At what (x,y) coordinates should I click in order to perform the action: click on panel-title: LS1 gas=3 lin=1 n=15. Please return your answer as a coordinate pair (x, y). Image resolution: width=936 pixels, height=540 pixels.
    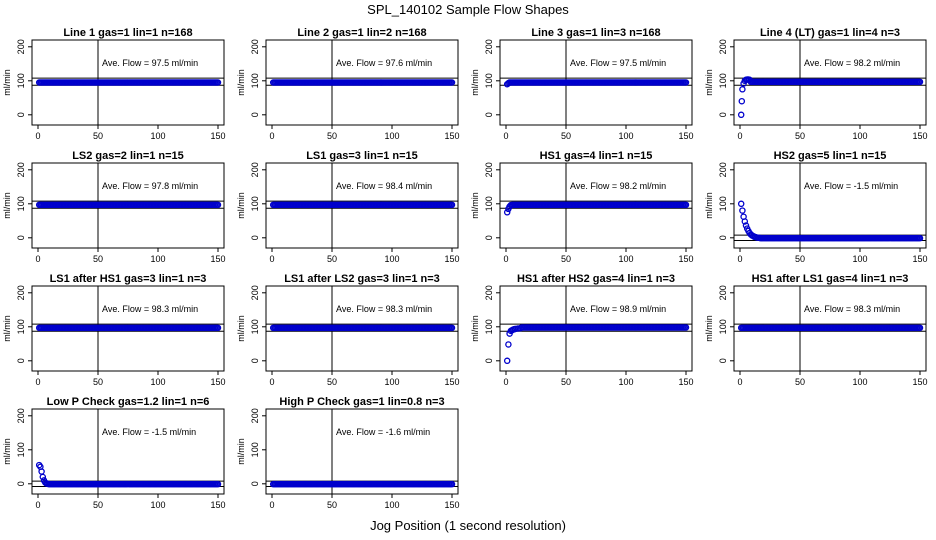
    Looking at the image, I should click on (362, 156).